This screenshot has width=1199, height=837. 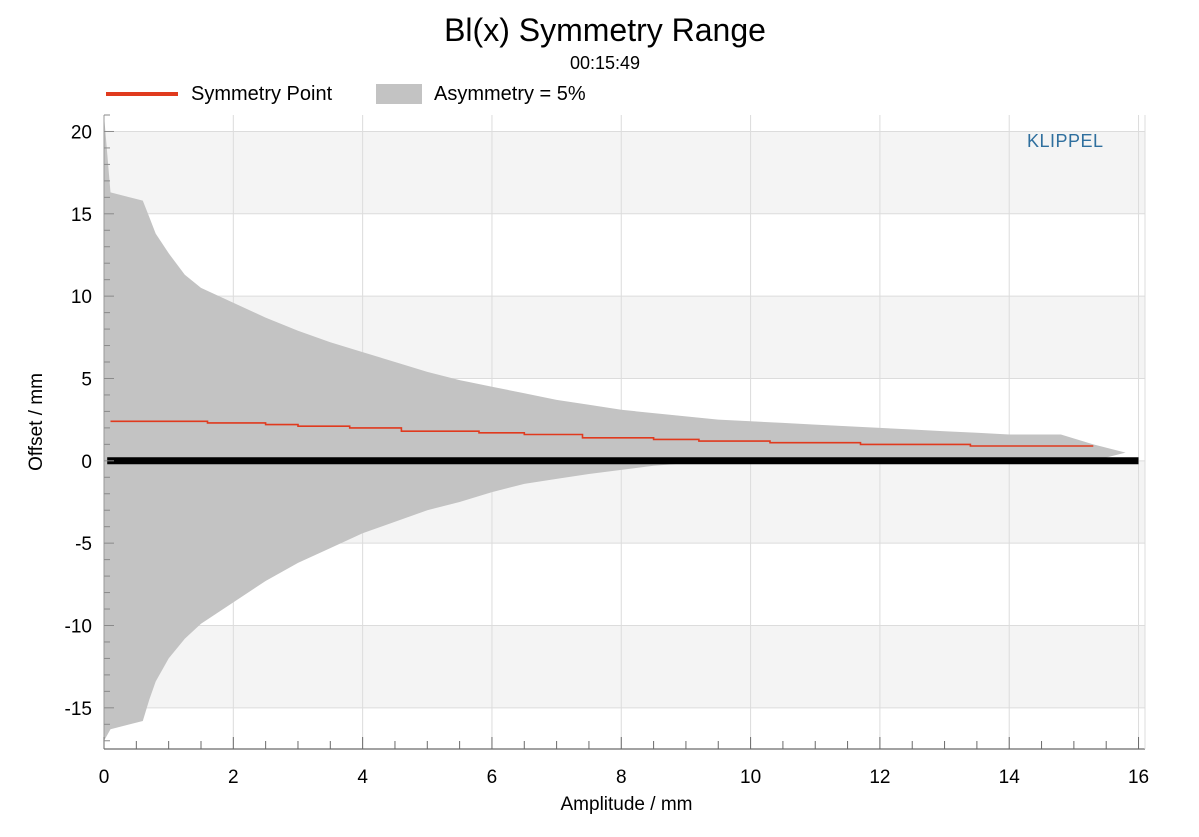 I want to click on x-tick-label: 16, so click(x=1138, y=777).